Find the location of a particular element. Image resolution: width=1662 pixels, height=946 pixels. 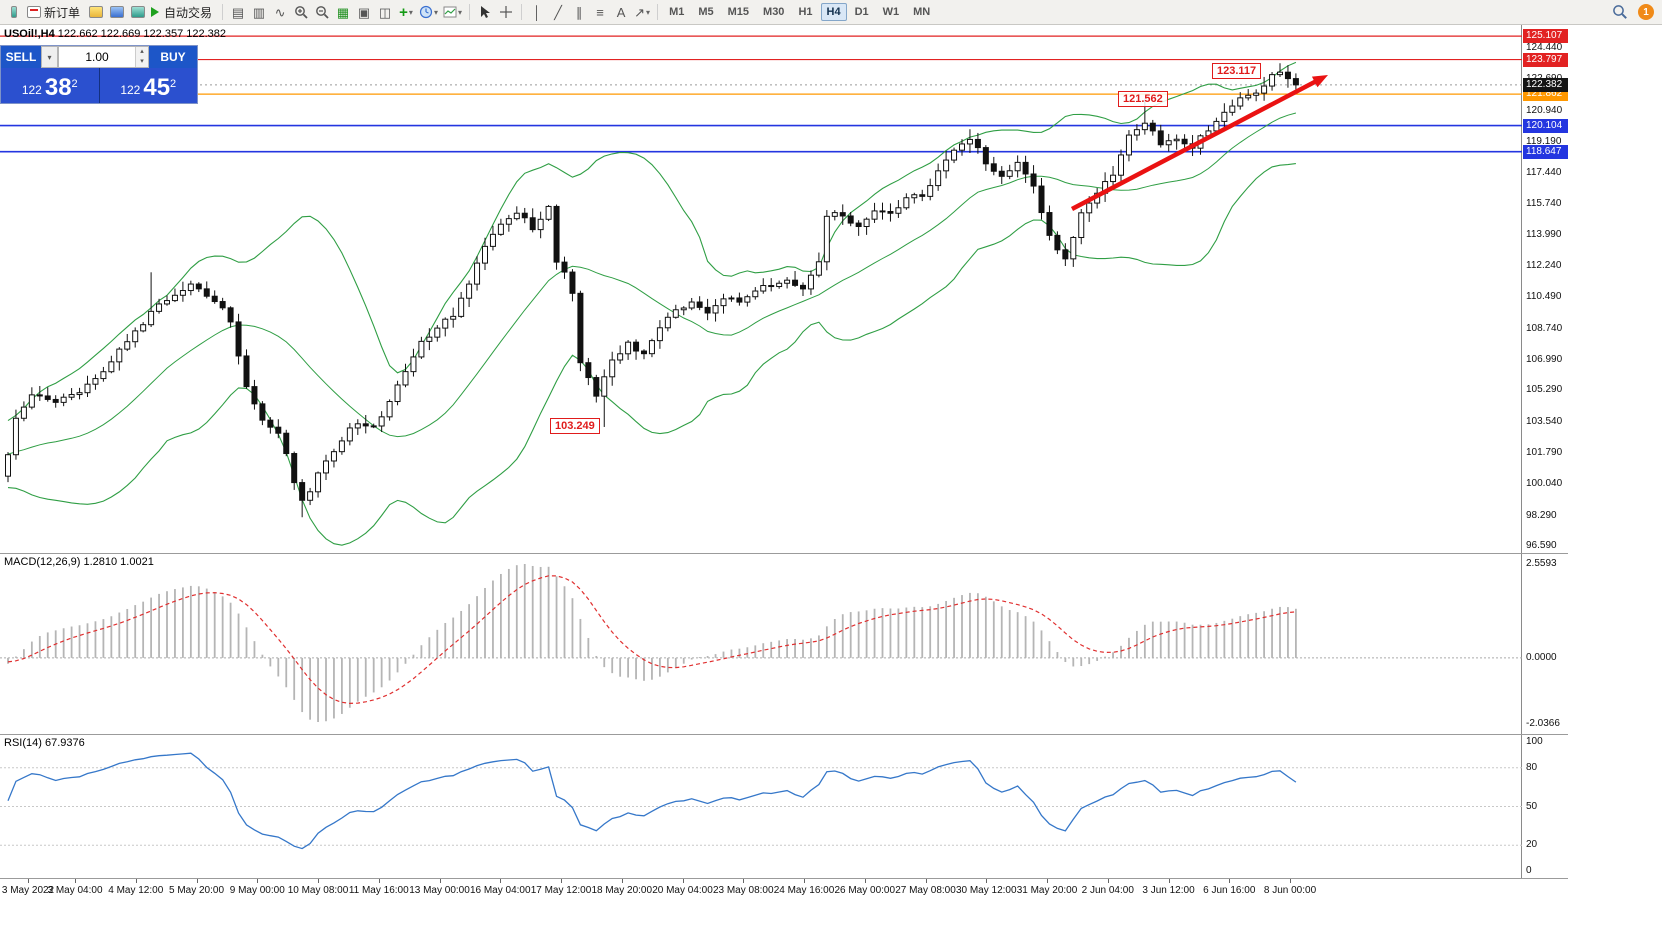

timeframe-d1: D1 is located at coordinates (861, 12).